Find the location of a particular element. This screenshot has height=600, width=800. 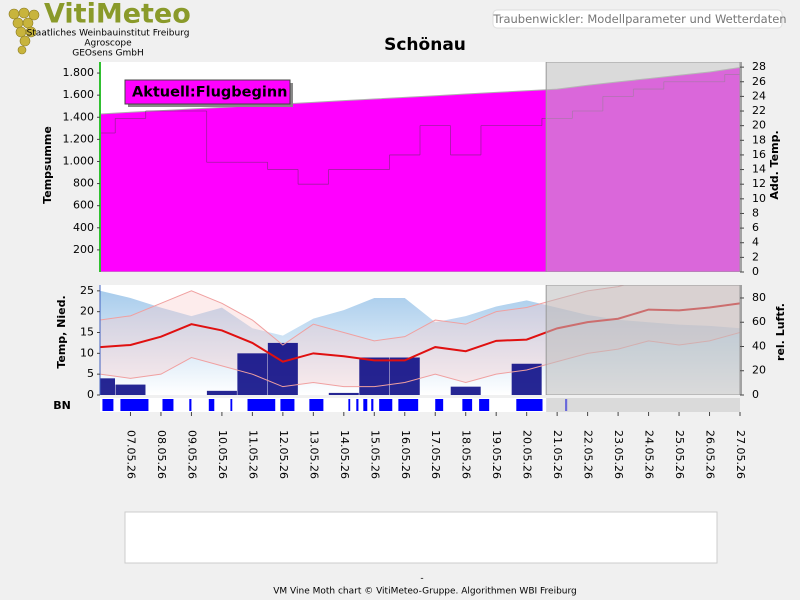

y2-tick-label: 10 is located at coordinates (759, 198).